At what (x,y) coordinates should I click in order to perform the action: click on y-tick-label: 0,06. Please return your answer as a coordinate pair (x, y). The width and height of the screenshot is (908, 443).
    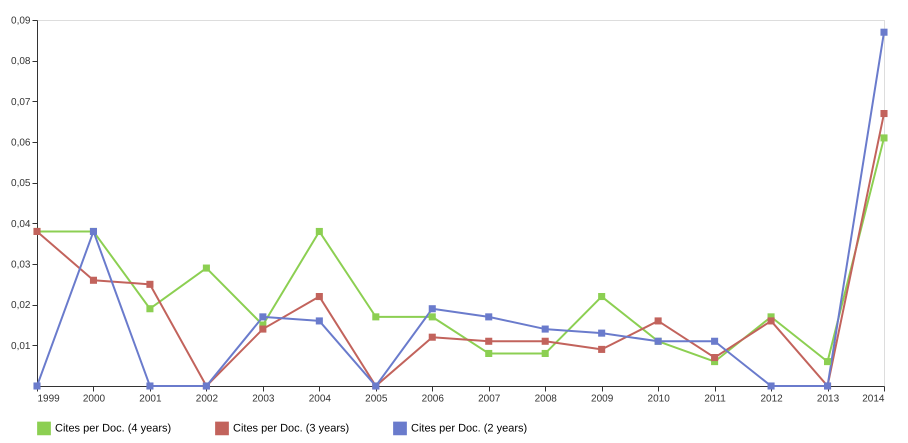
    Looking at the image, I should click on (21, 143).